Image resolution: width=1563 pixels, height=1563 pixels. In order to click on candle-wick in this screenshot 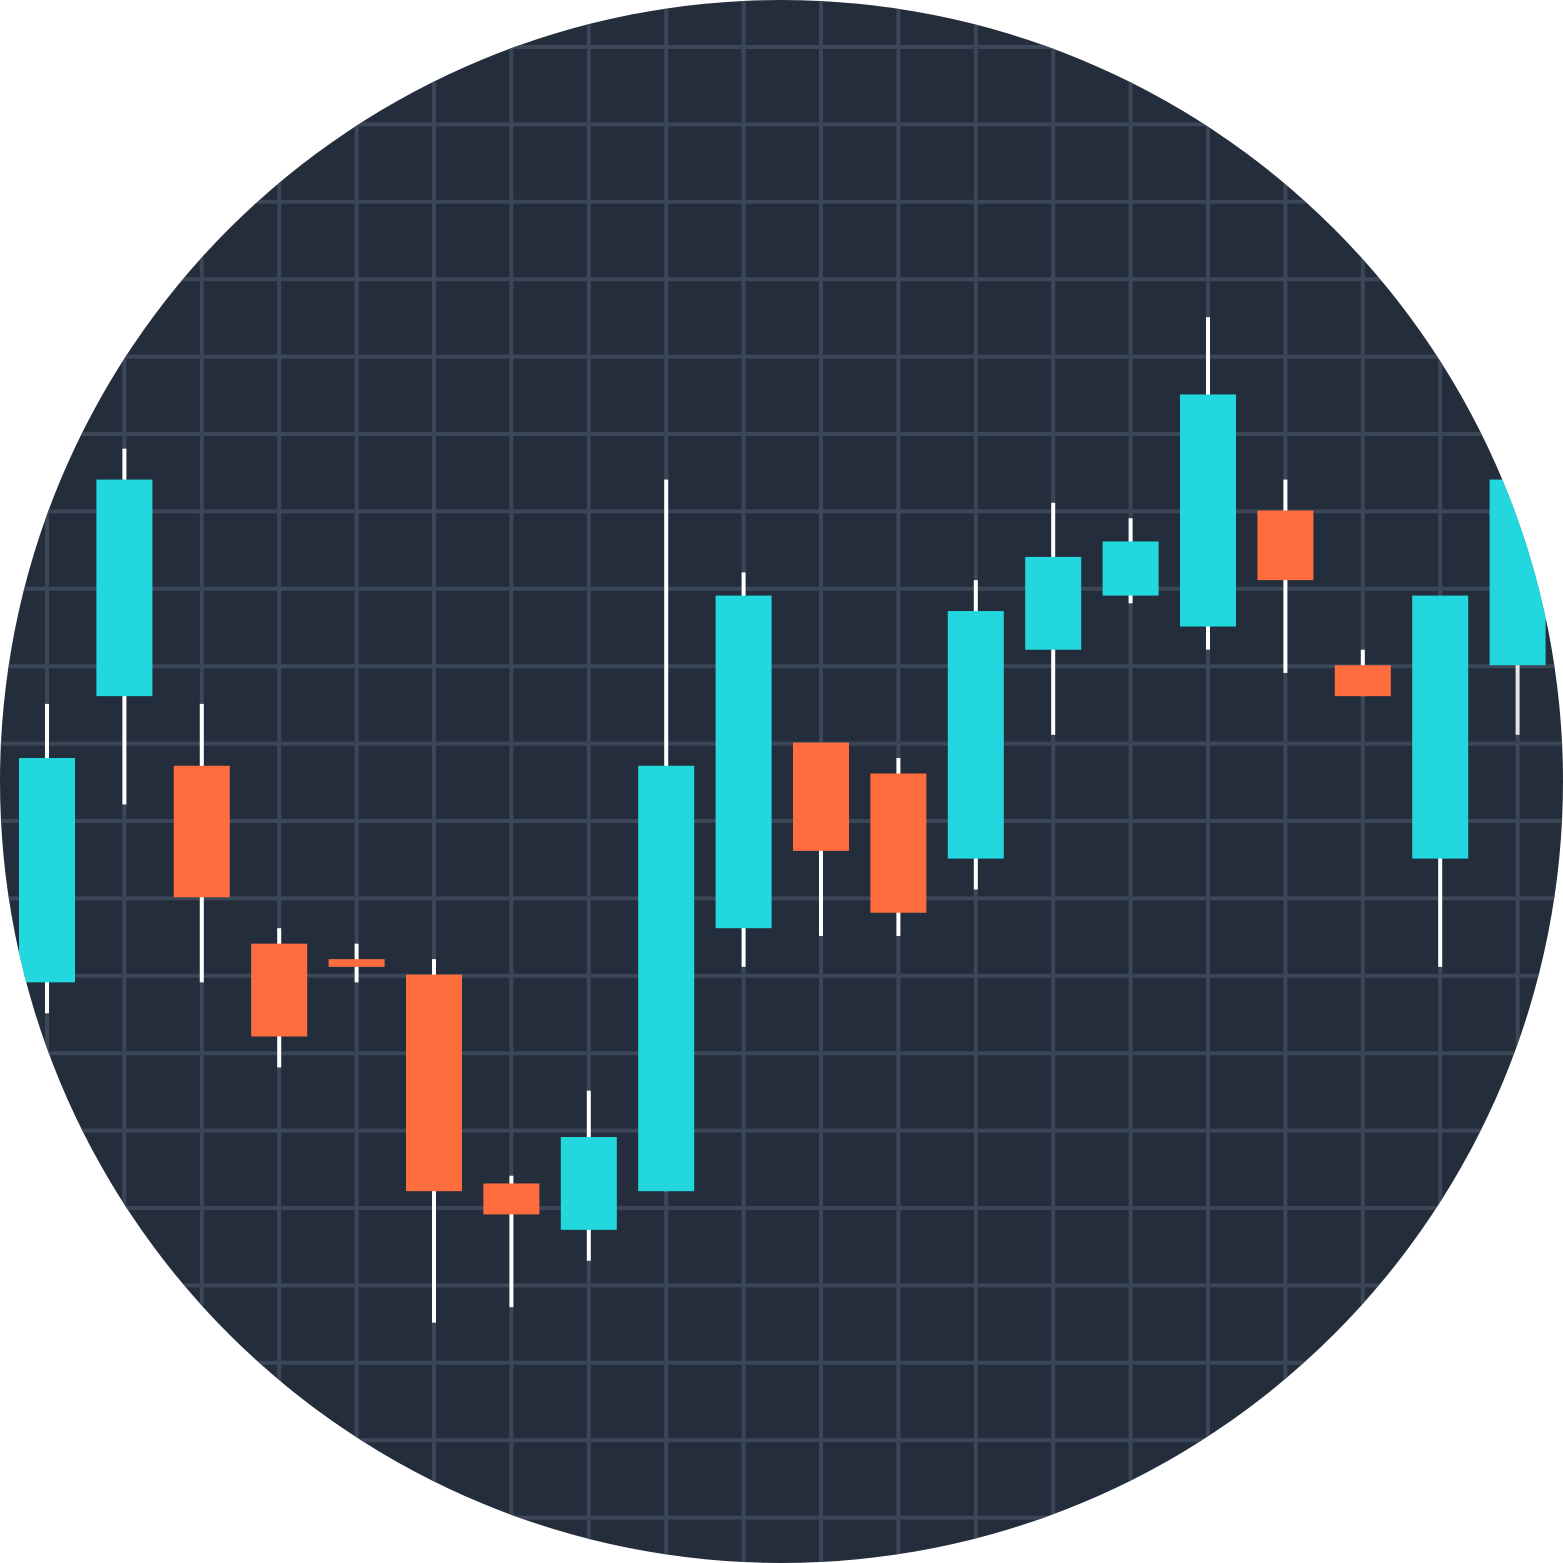, I will do `click(511, 1241)`.